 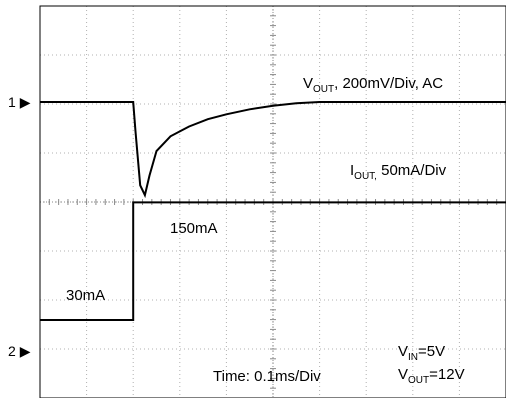 What do you see at coordinates (373, 85) in the screenshot?
I see `vout-series-label: VOUT, 200mV/Div, AC` at bounding box center [373, 85].